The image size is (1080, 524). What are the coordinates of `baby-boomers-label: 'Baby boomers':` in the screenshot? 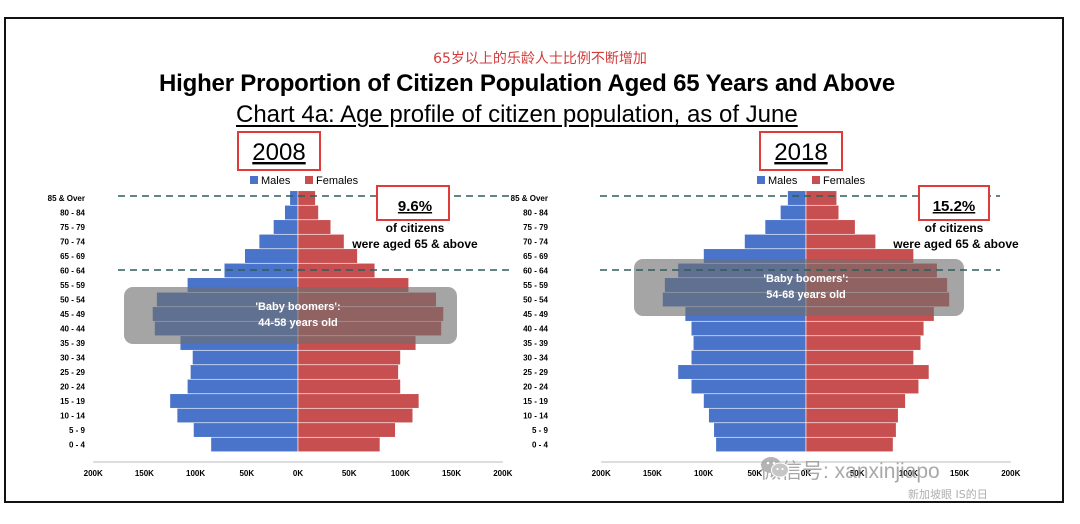 It's located at (805, 279).